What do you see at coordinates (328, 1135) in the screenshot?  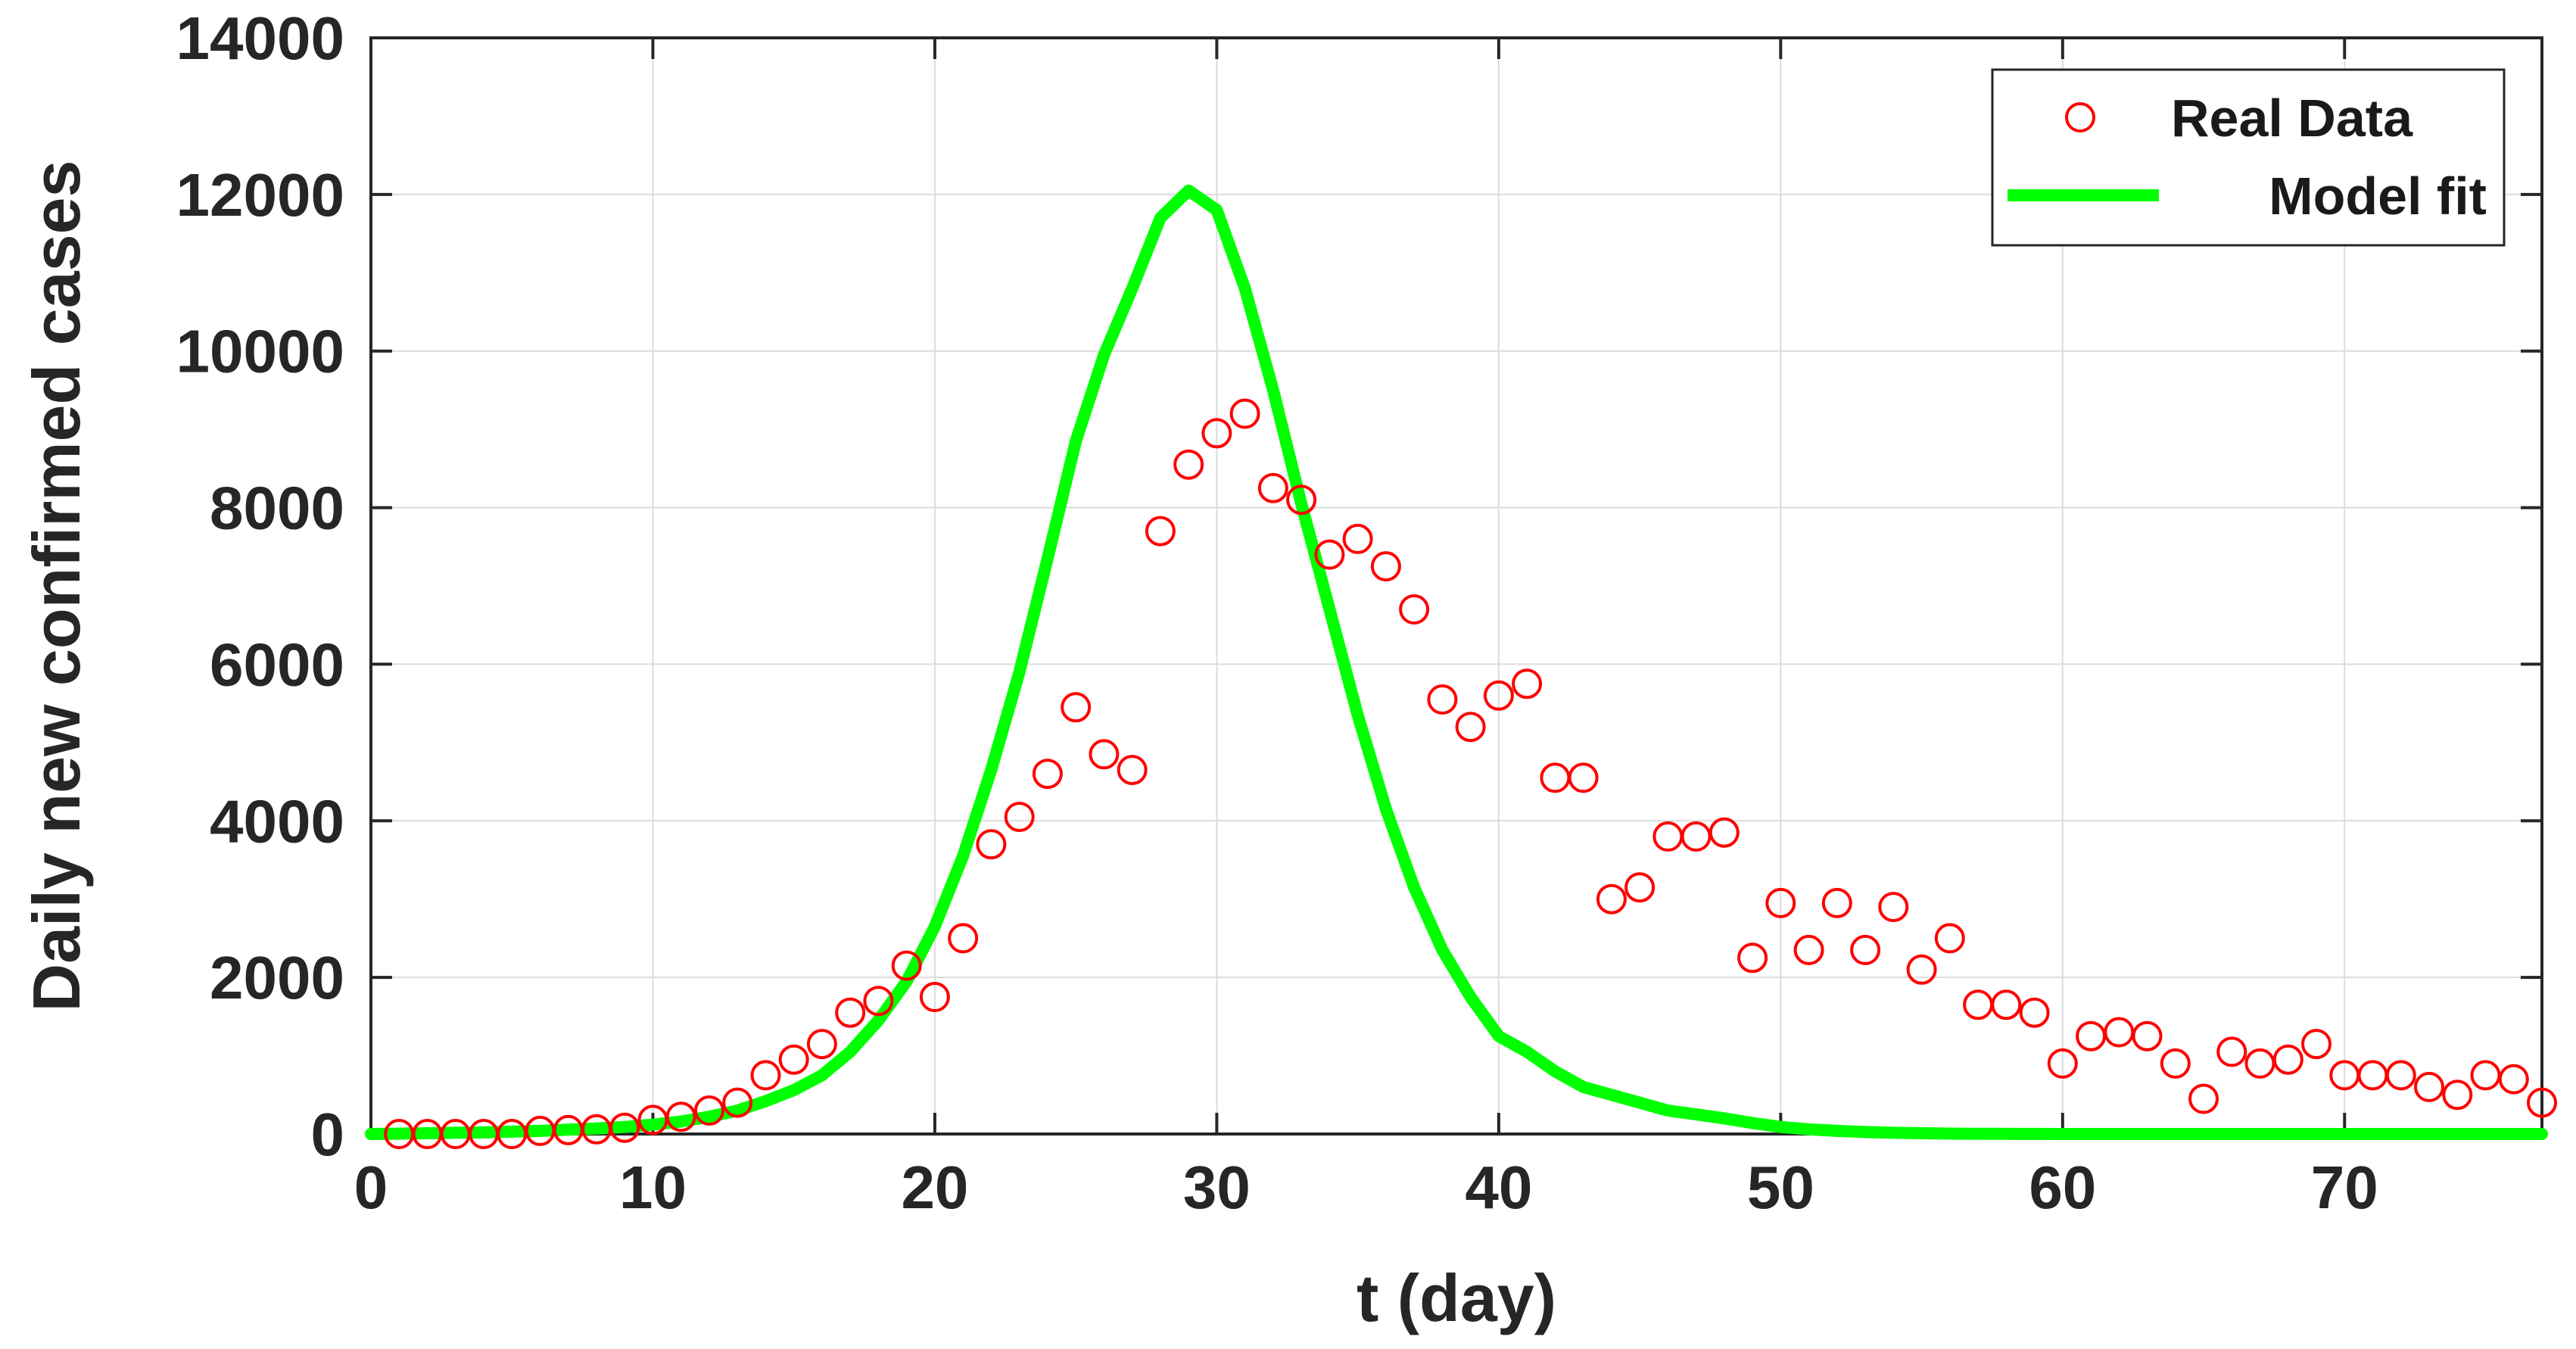 I see `y-tick-label: 0` at bounding box center [328, 1135].